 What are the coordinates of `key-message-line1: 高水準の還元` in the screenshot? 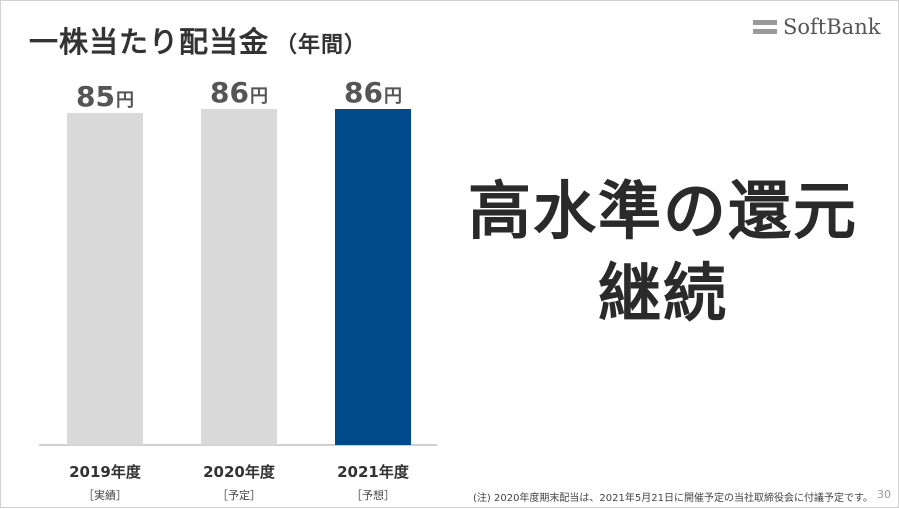 It's located at (663, 211).